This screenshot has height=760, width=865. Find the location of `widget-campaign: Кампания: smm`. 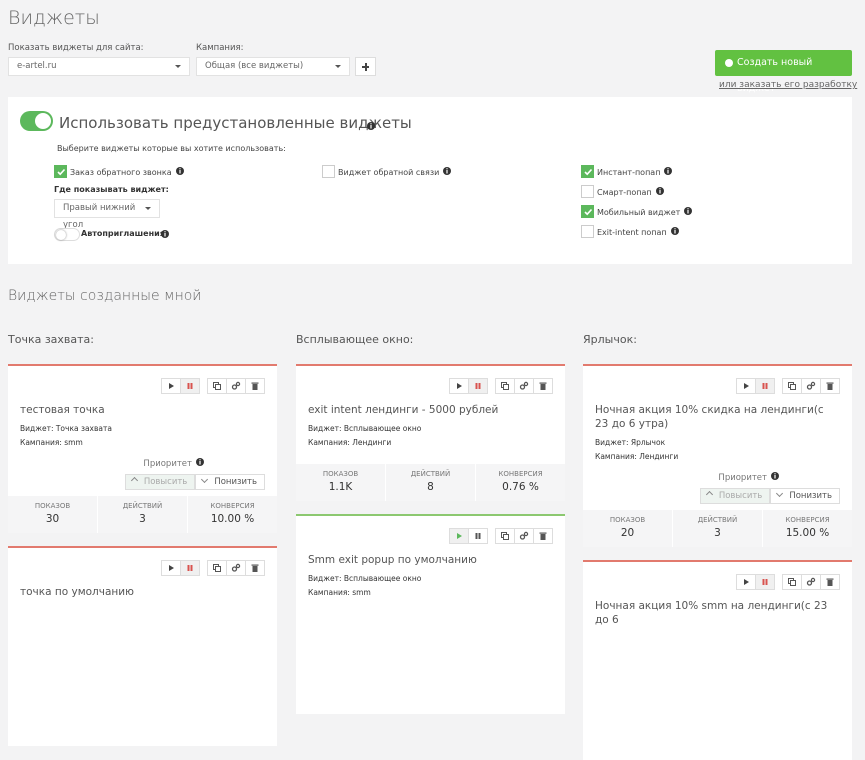

widget-campaign: Кампания: smm is located at coordinates (339, 592).